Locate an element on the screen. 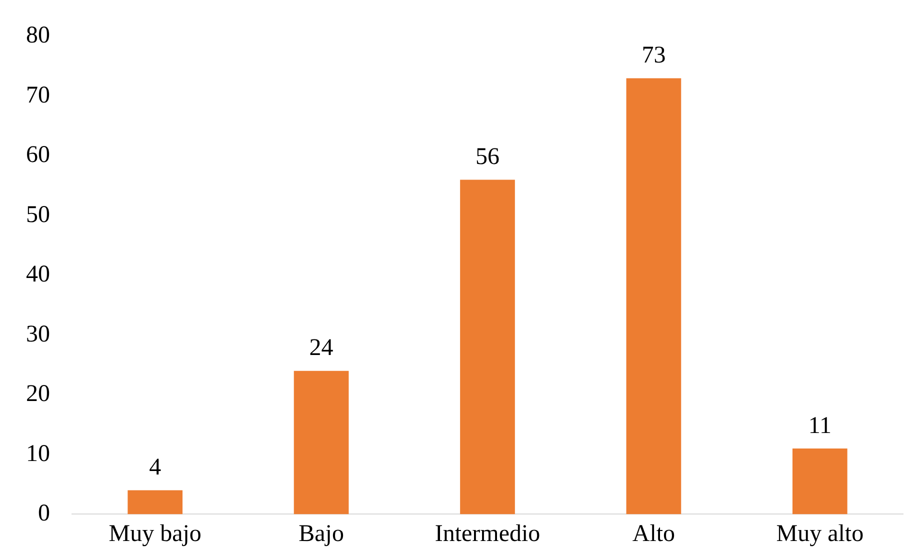  data-label: 24 is located at coordinates (321, 348).